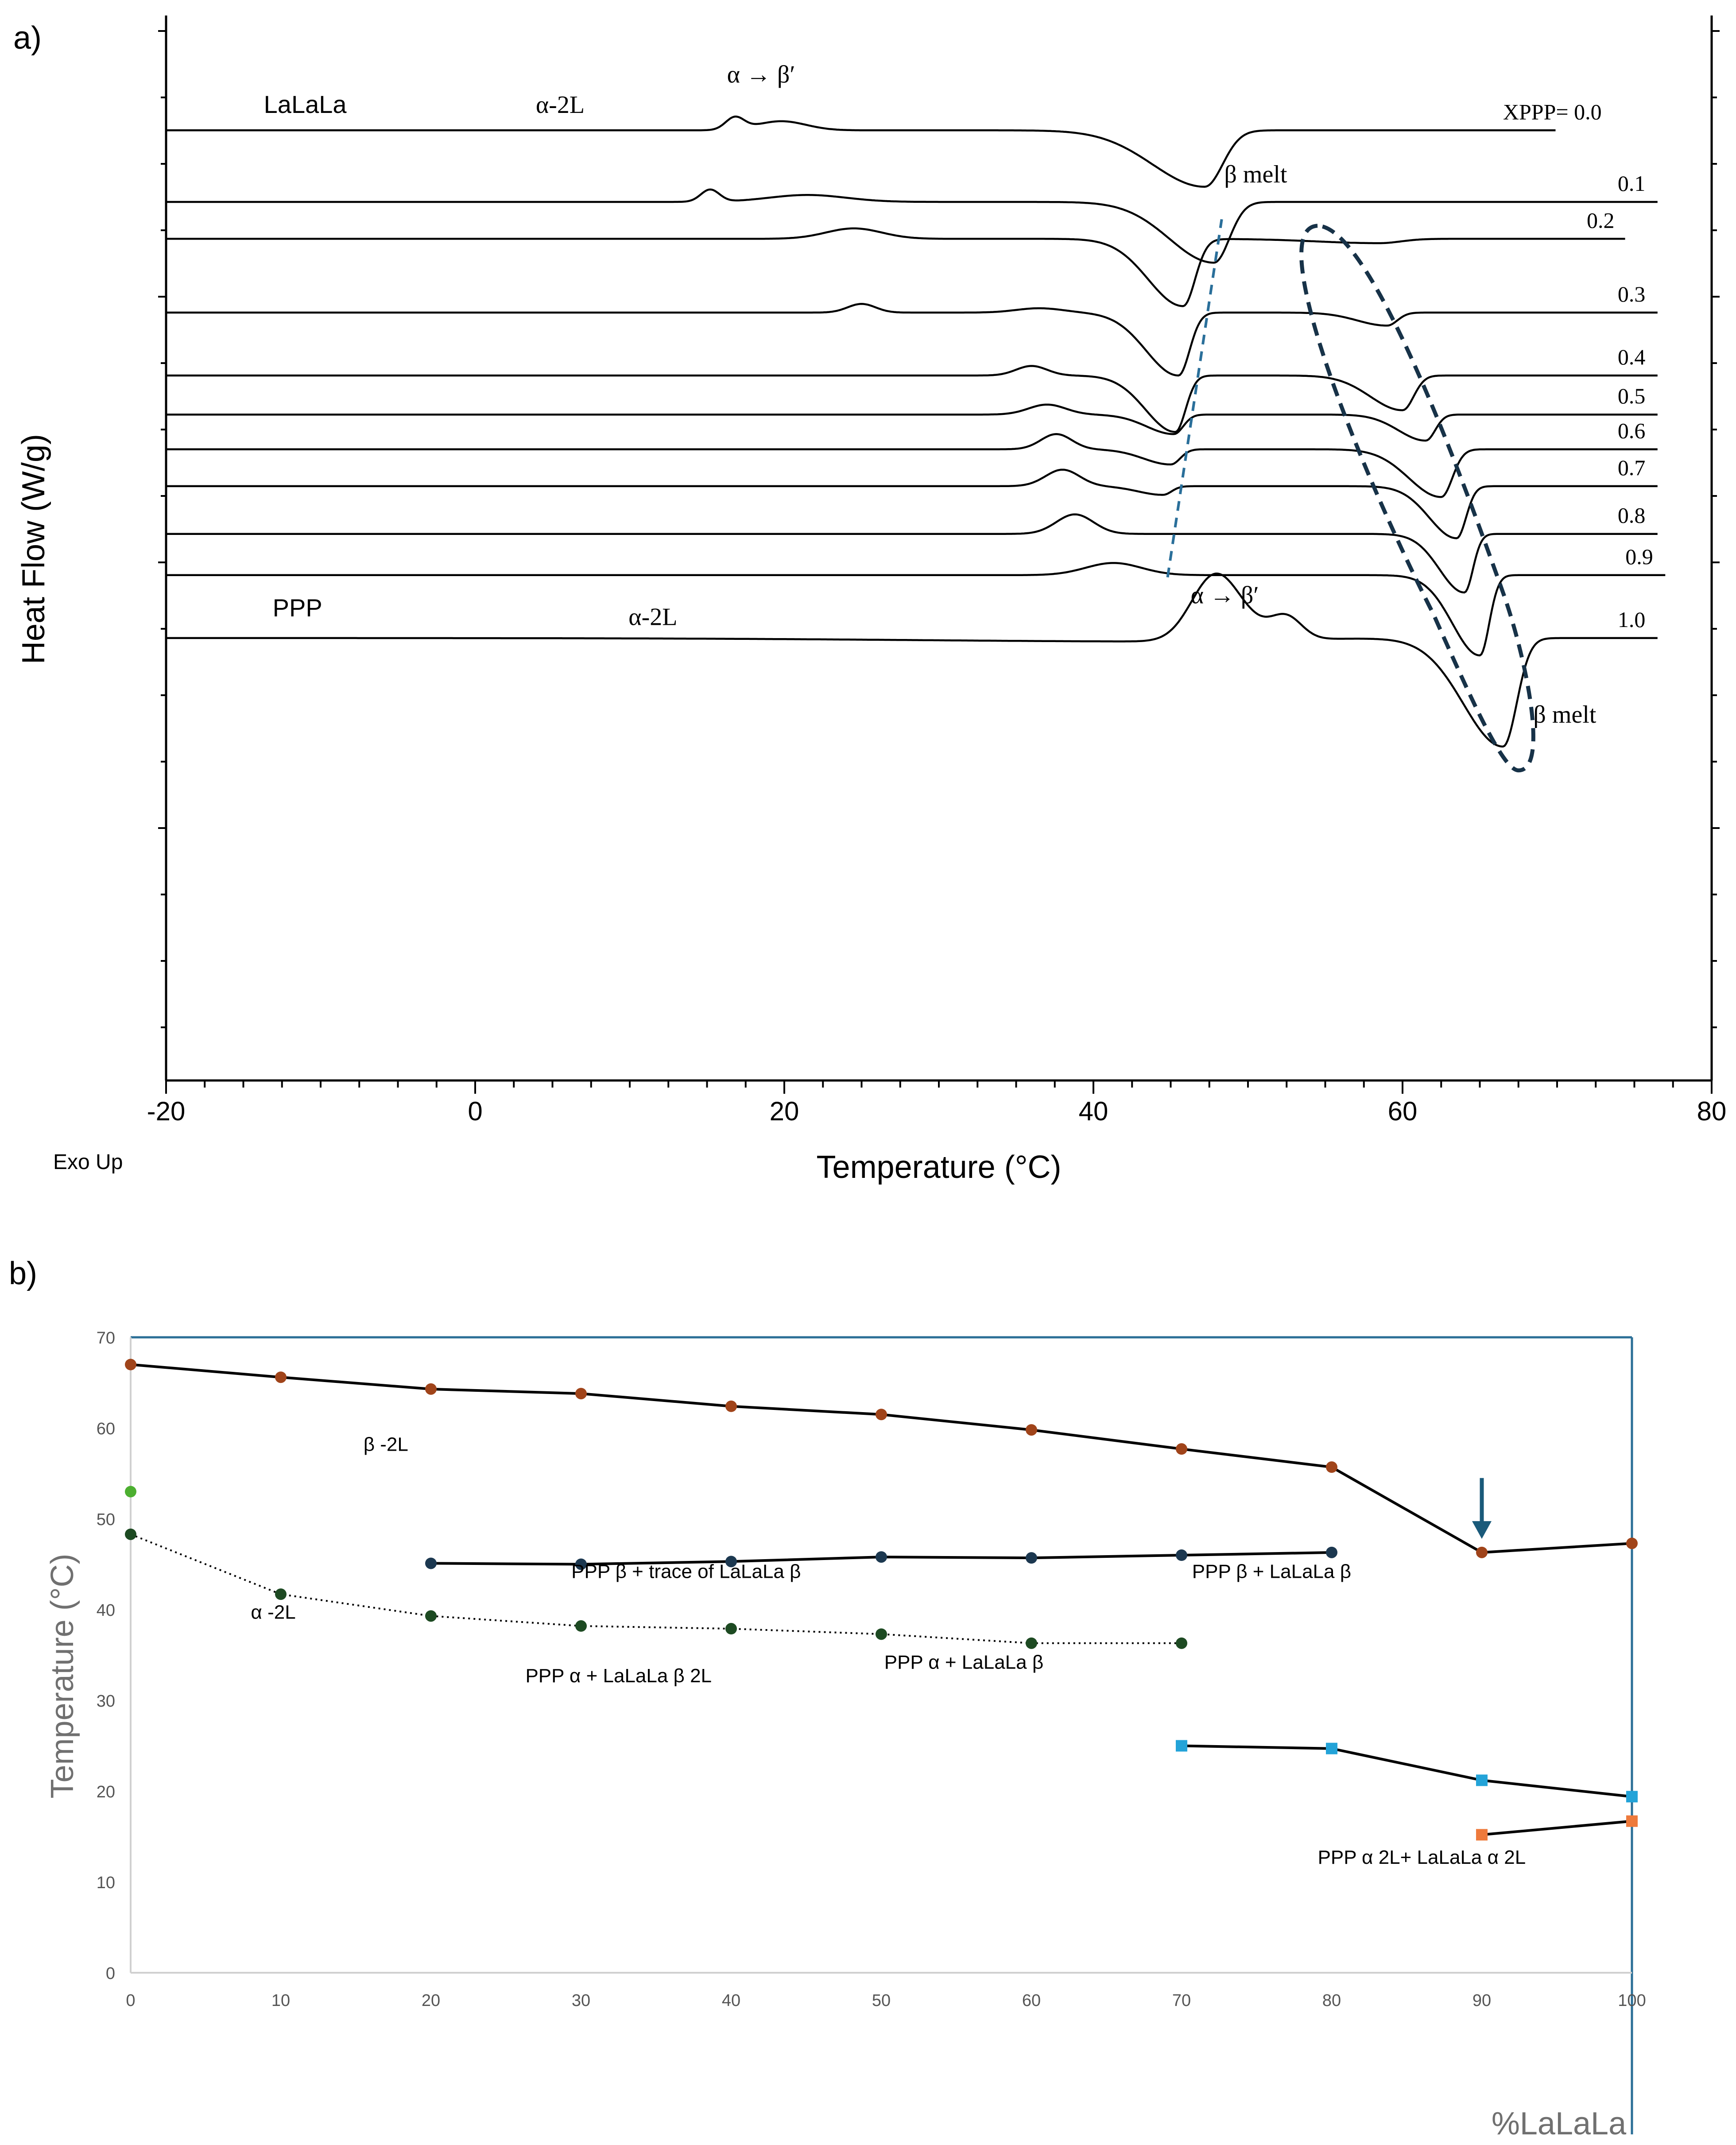  I want to click on dsc-guides, so click(1351, 496).